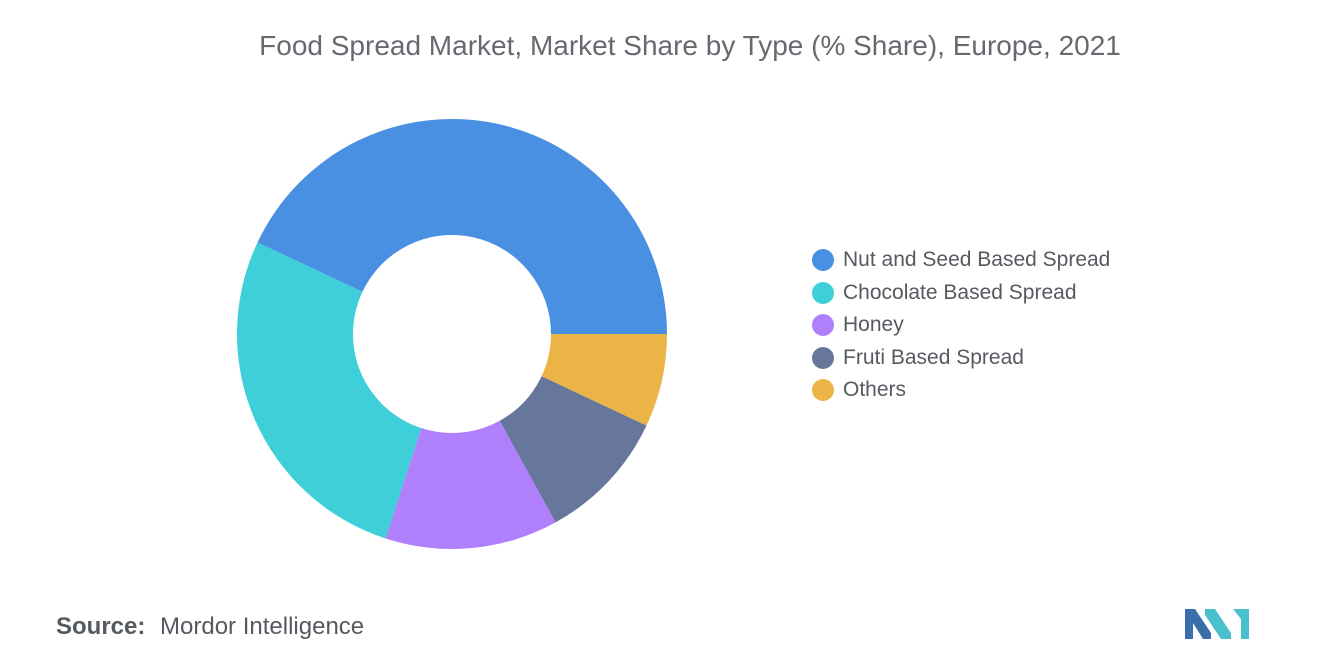 The height and width of the screenshot is (665, 1320). Describe the element at coordinates (573, 449) in the screenshot. I see `donut-slice-fruti-based-spread` at that location.